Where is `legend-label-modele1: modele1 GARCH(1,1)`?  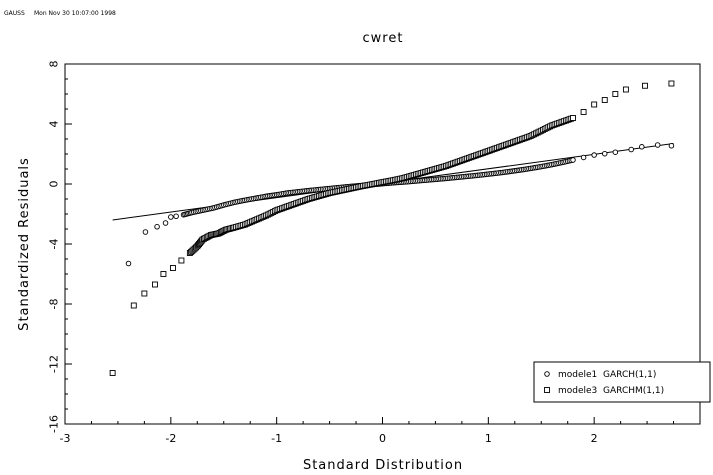 legend-label-modele1: modele1 GARCH(1,1) is located at coordinates (607, 375).